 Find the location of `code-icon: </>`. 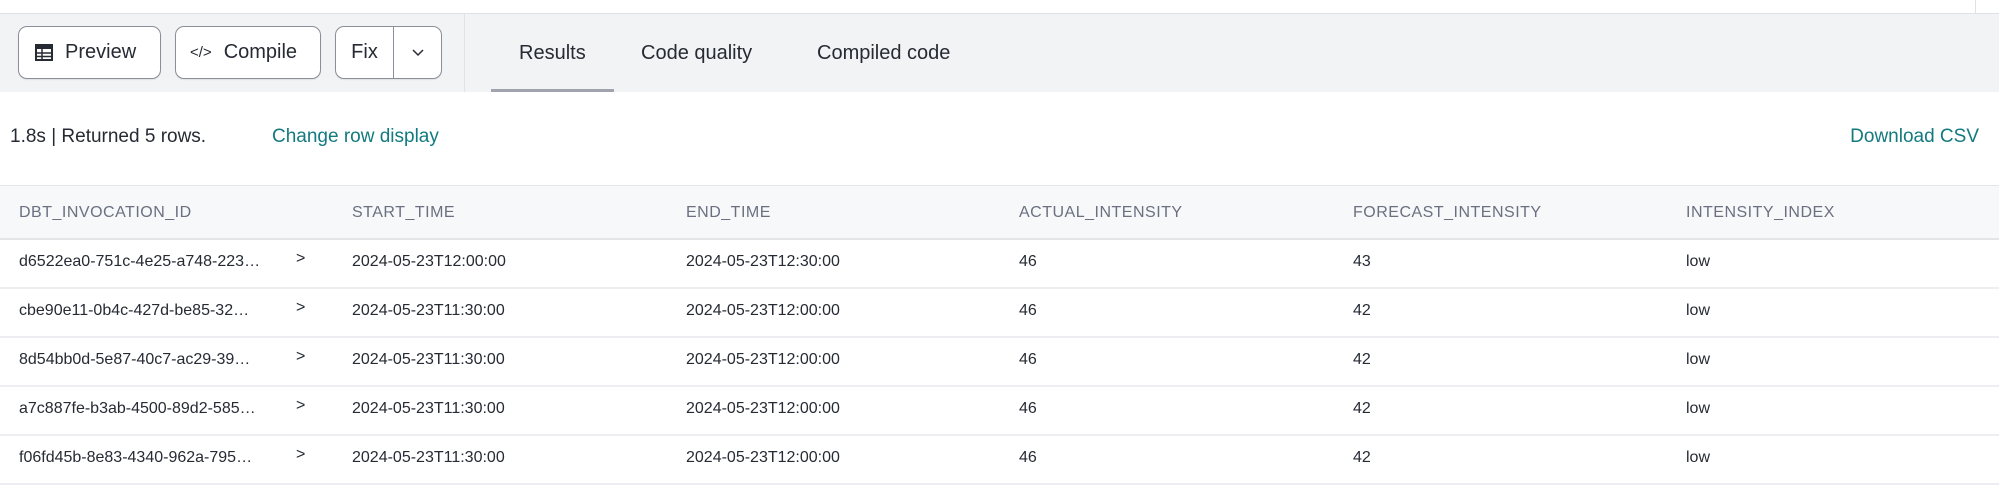

code-icon: </> is located at coordinates (201, 52).